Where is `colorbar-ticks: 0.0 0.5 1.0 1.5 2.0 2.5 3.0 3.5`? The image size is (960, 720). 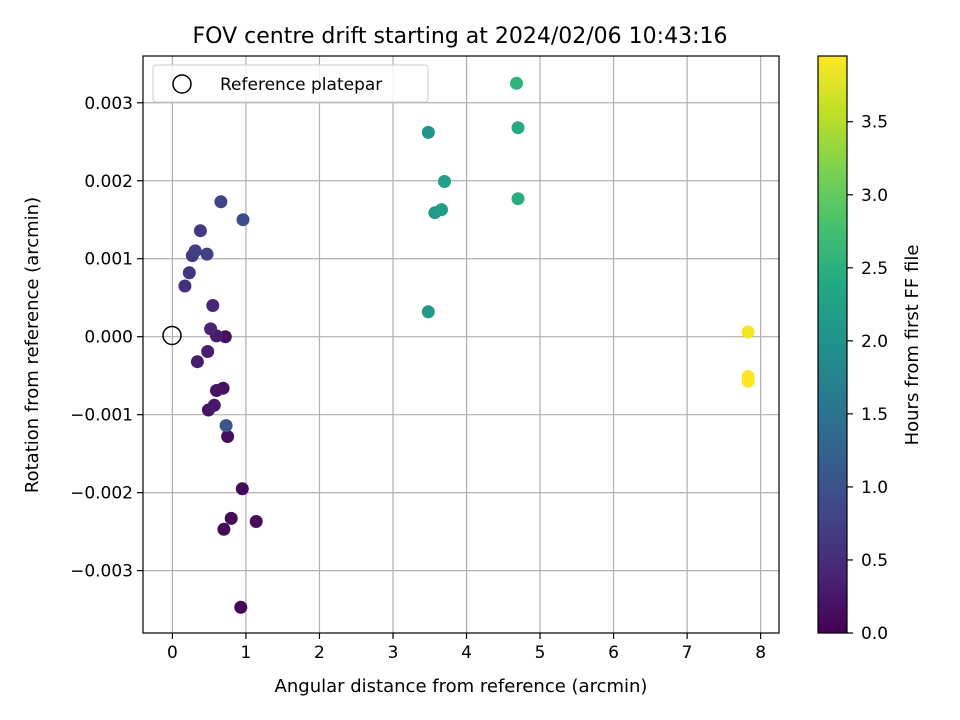 colorbar-ticks: 0.0 0.5 1.0 1.5 2.0 2.5 3.0 3.5 is located at coordinates (867, 378).